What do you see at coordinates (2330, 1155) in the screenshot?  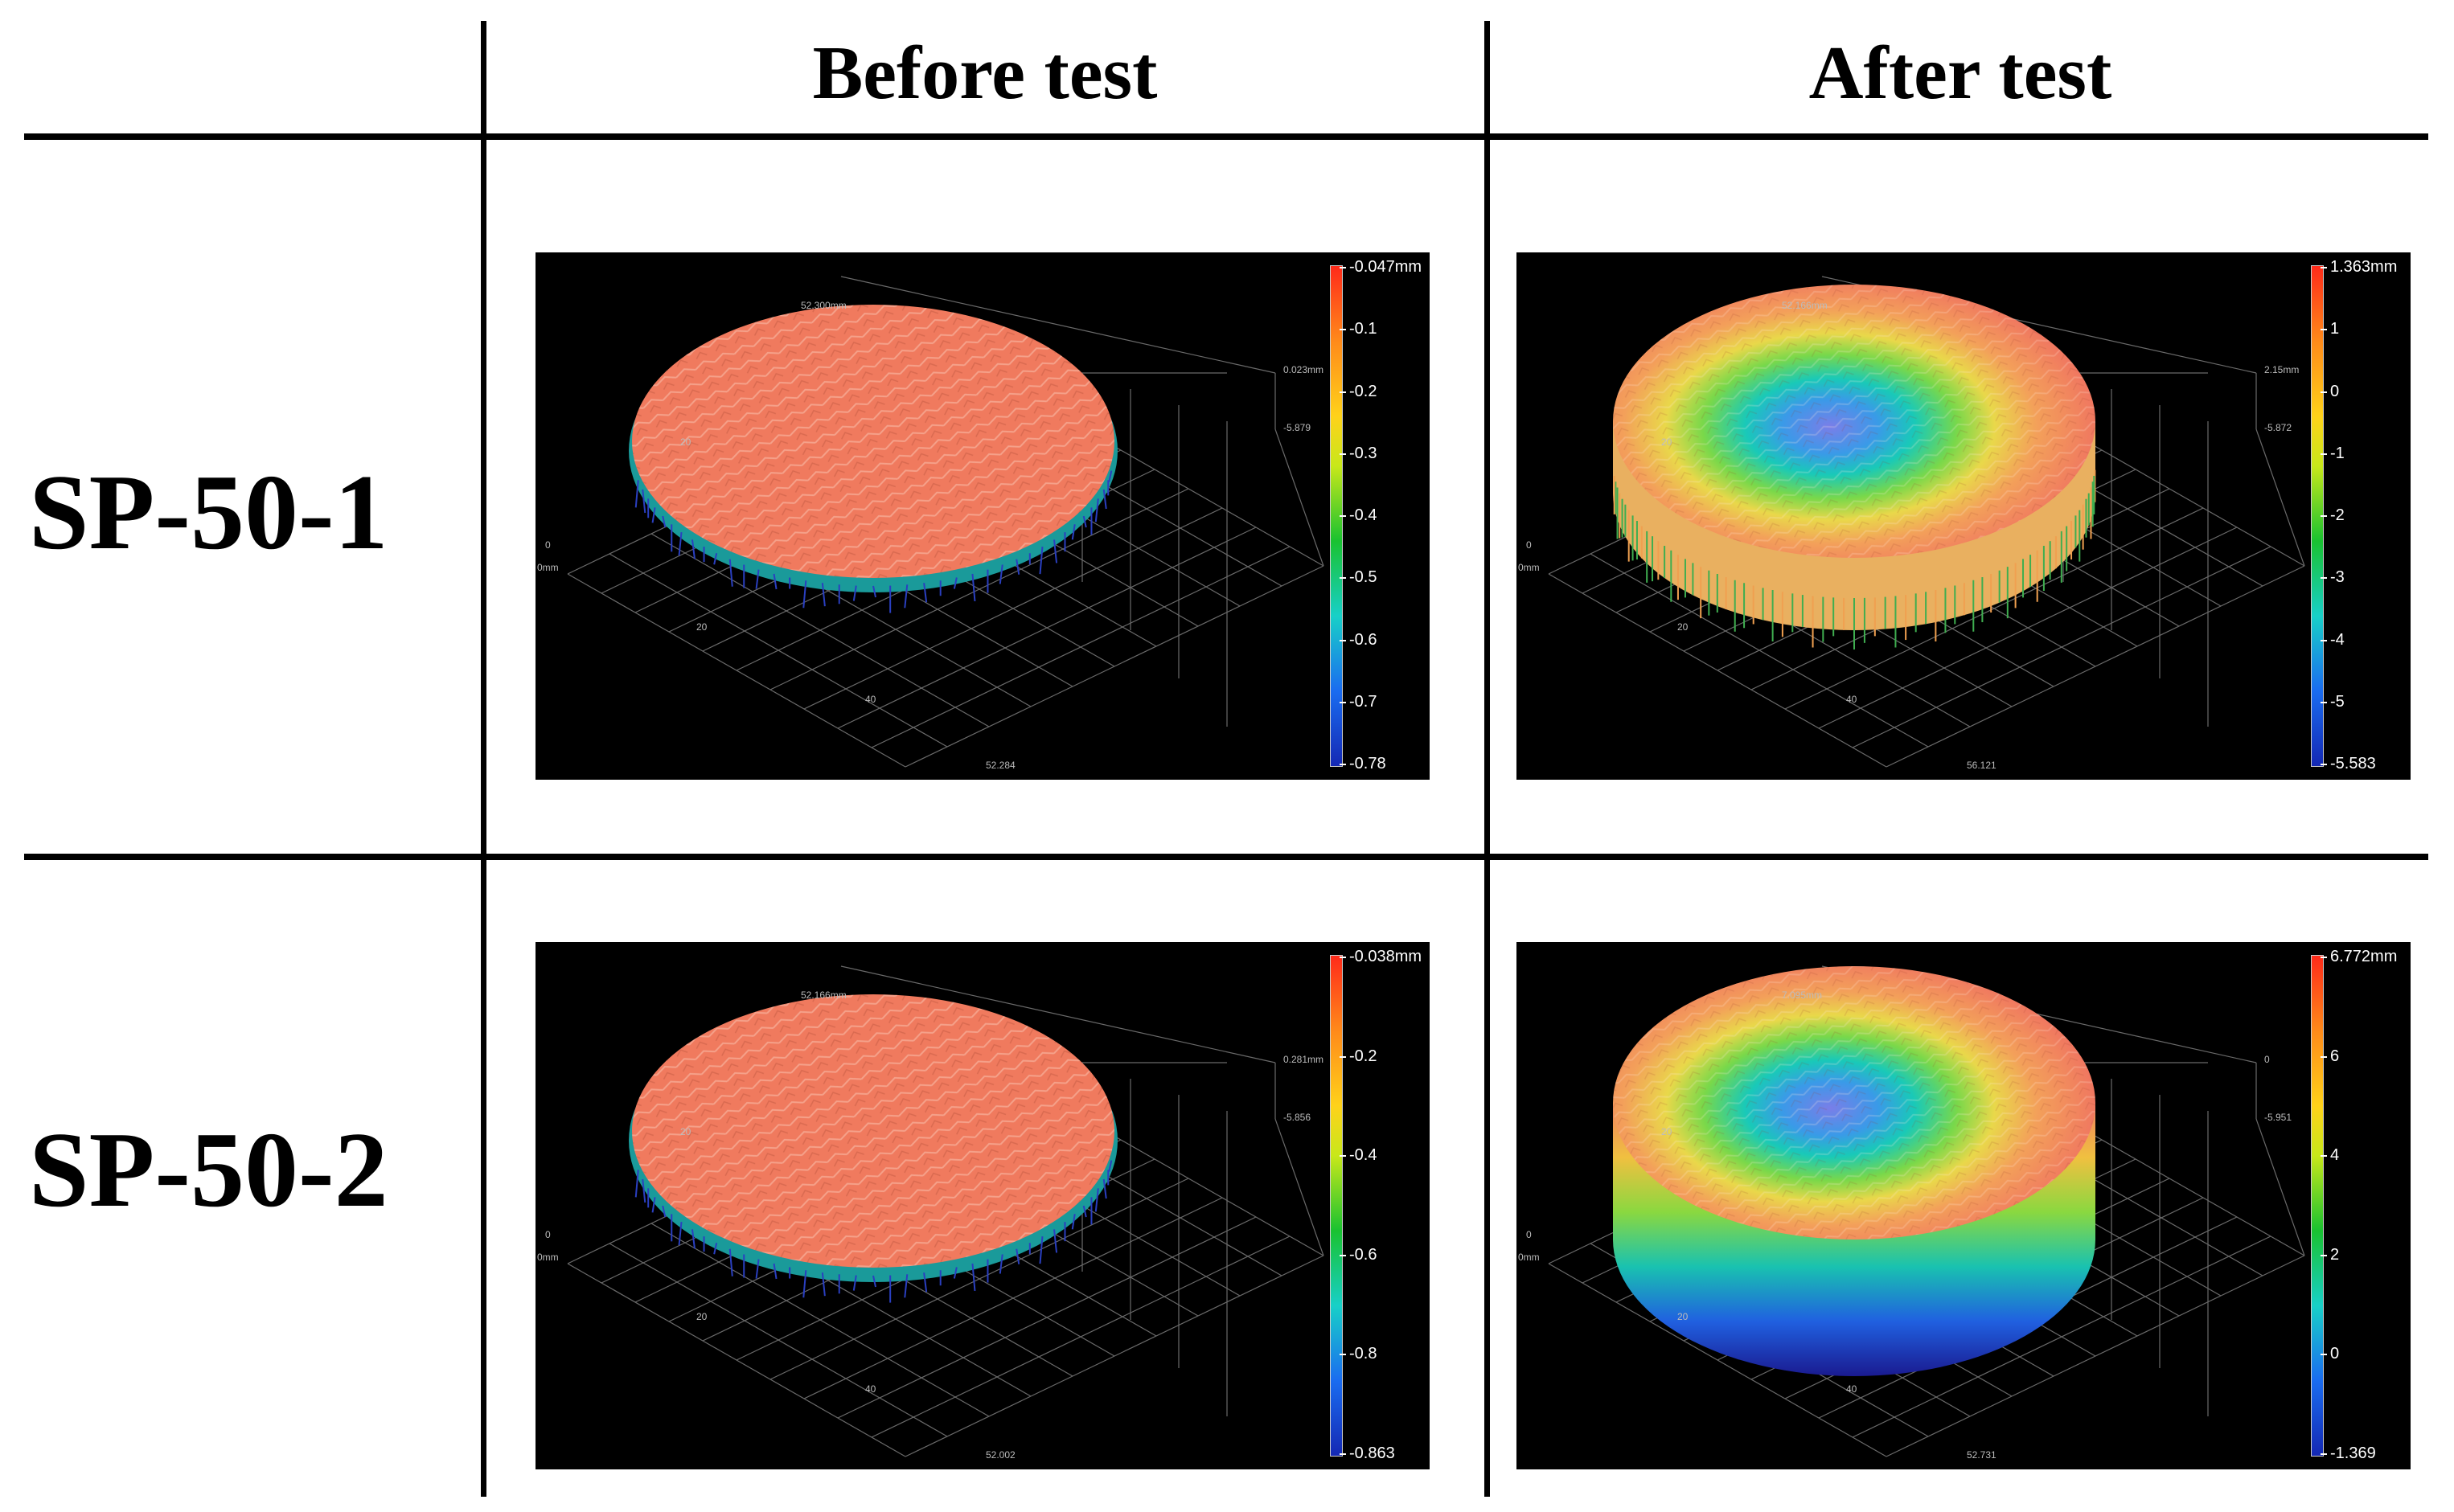 I see `colorbar-tick-label: 4` at bounding box center [2330, 1155].